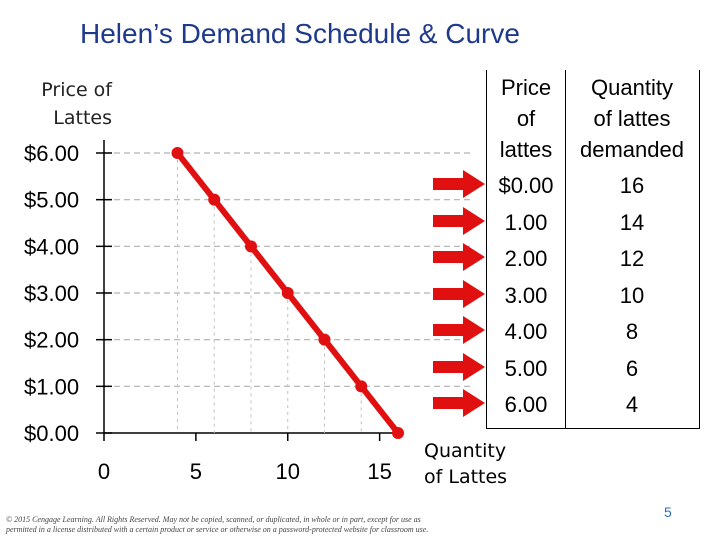 Image resolution: width=720 pixels, height=540 pixels. Describe the element at coordinates (288, 471) in the screenshot. I see `x-tick-label: 10` at that location.